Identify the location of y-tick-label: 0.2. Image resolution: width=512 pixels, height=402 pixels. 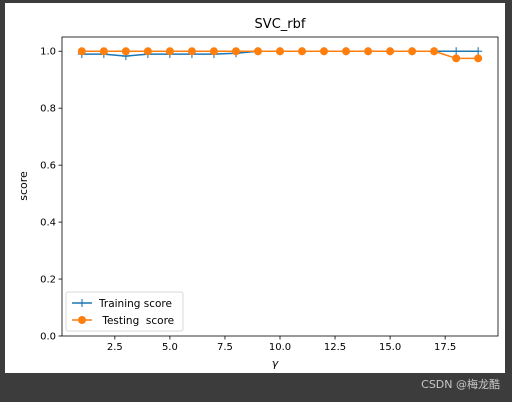
(48, 280).